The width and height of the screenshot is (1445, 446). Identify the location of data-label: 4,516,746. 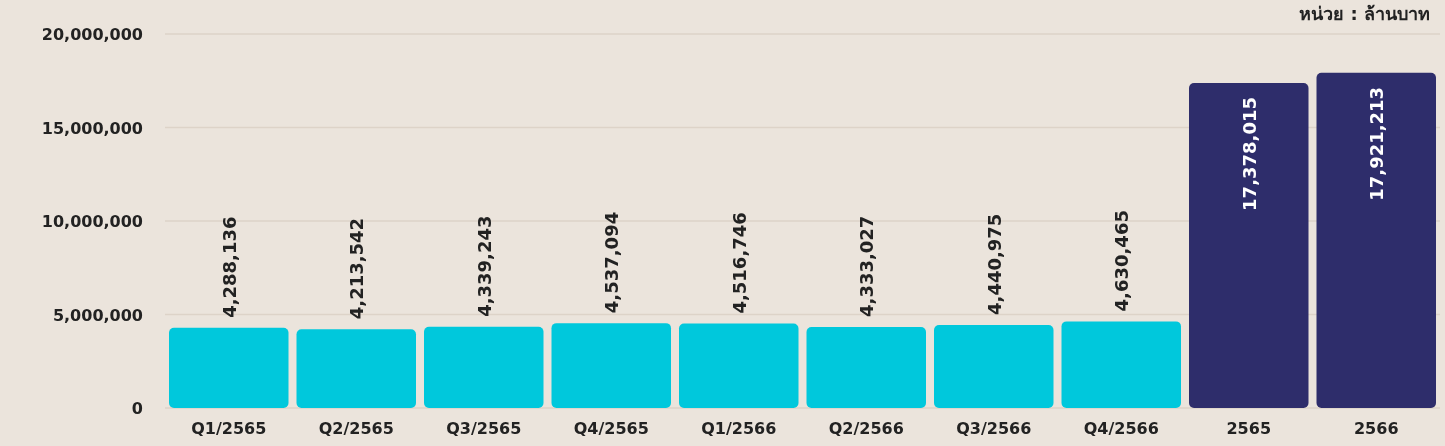
(739, 263).